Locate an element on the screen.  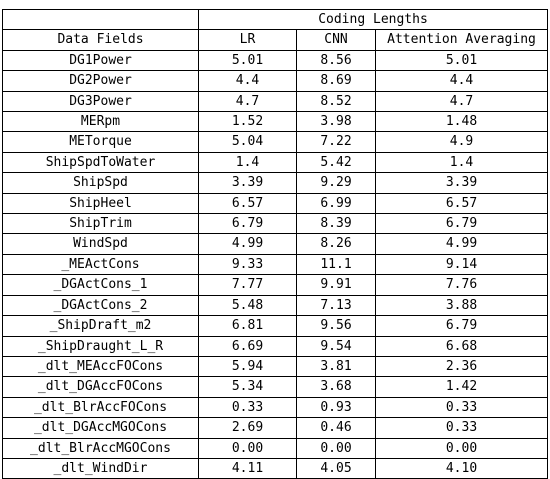
cnn-value-cell: 8.52 is located at coordinates (336, 101).